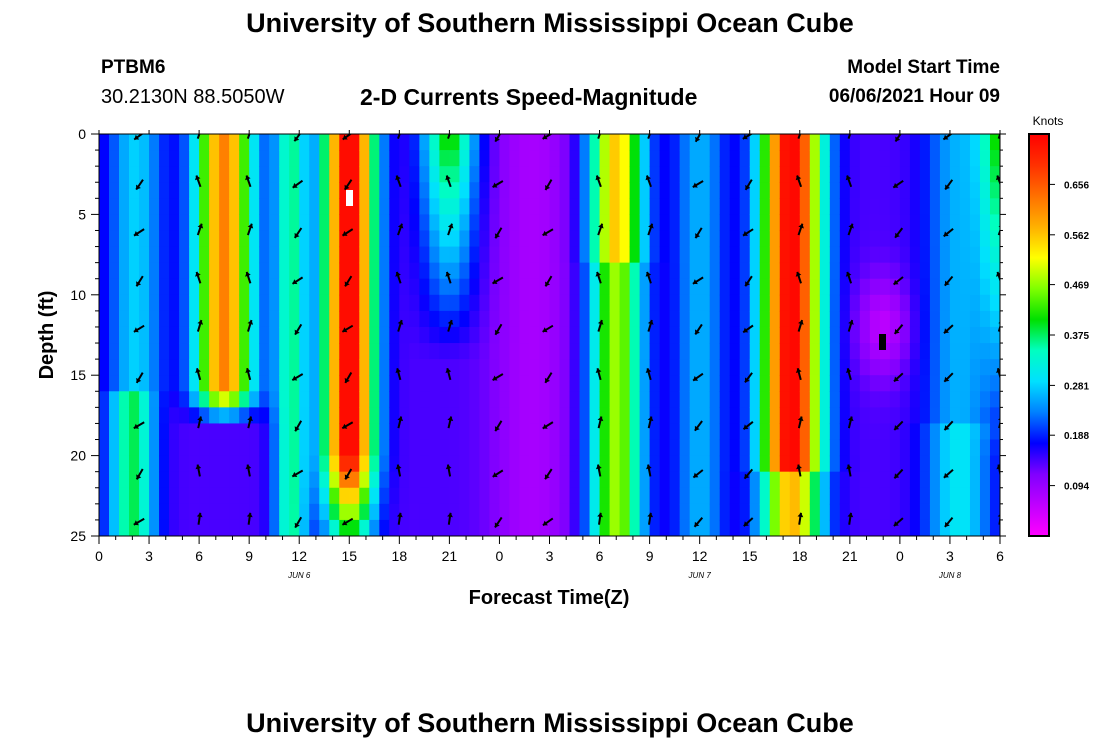 The image size is (1100, 750). Describe the element at coordinates (78, 295) in the screenshot. I see `y-tick-label: 10` at that location.